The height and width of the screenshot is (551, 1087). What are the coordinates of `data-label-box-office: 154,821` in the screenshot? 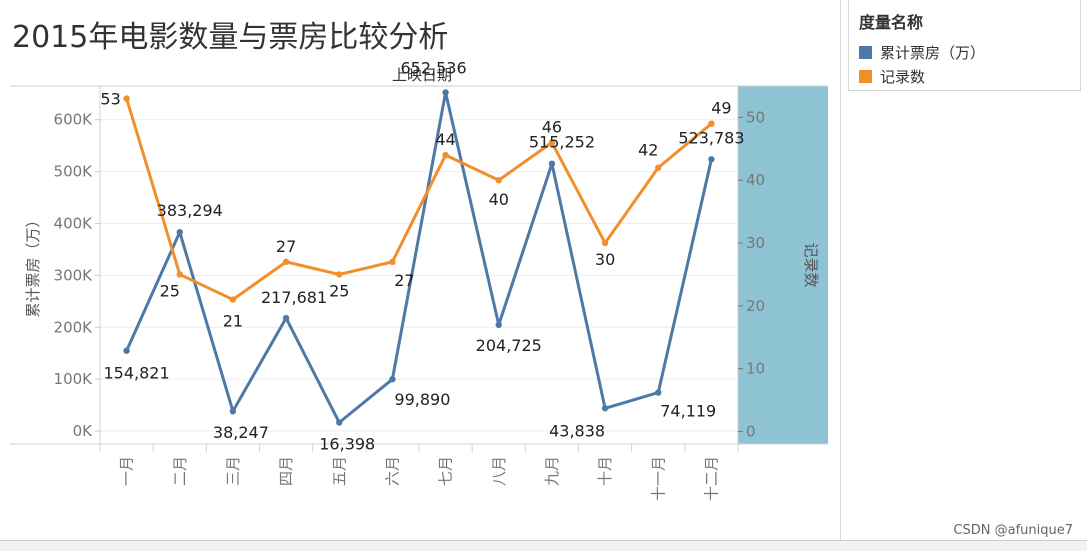 It's located at (136, 373).